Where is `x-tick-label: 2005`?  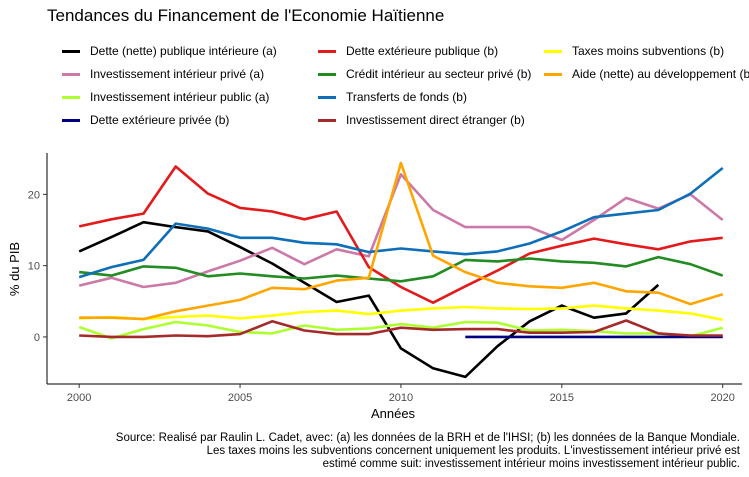
x-tick-label: 2005 is located at coordinates (240, 398).